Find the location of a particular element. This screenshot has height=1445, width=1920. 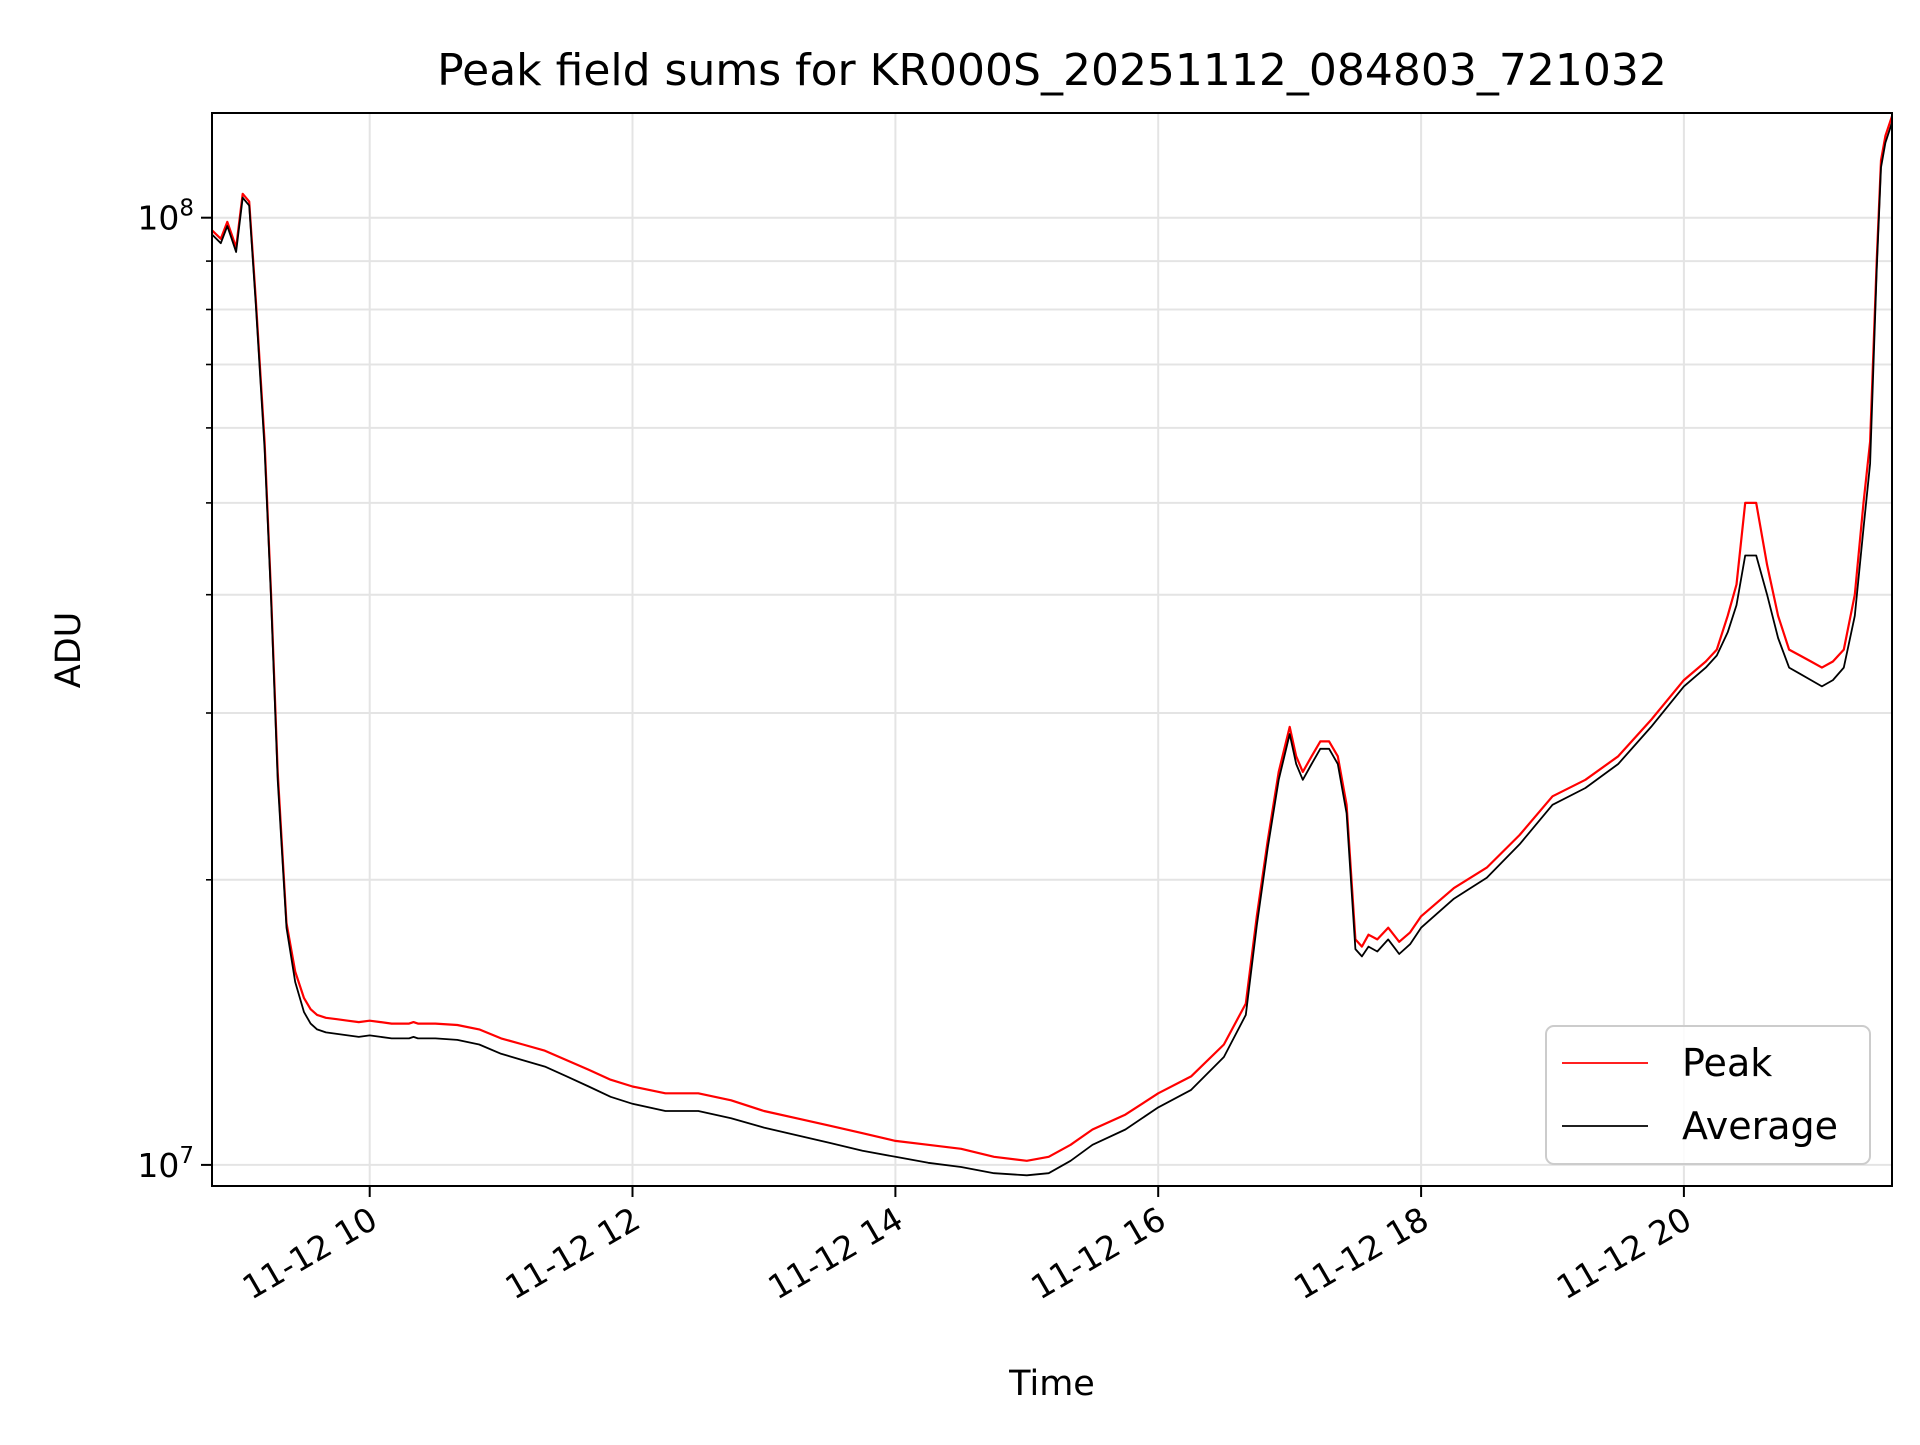

legend-label-peak: Peak is located at coordinates (1727, 1063).